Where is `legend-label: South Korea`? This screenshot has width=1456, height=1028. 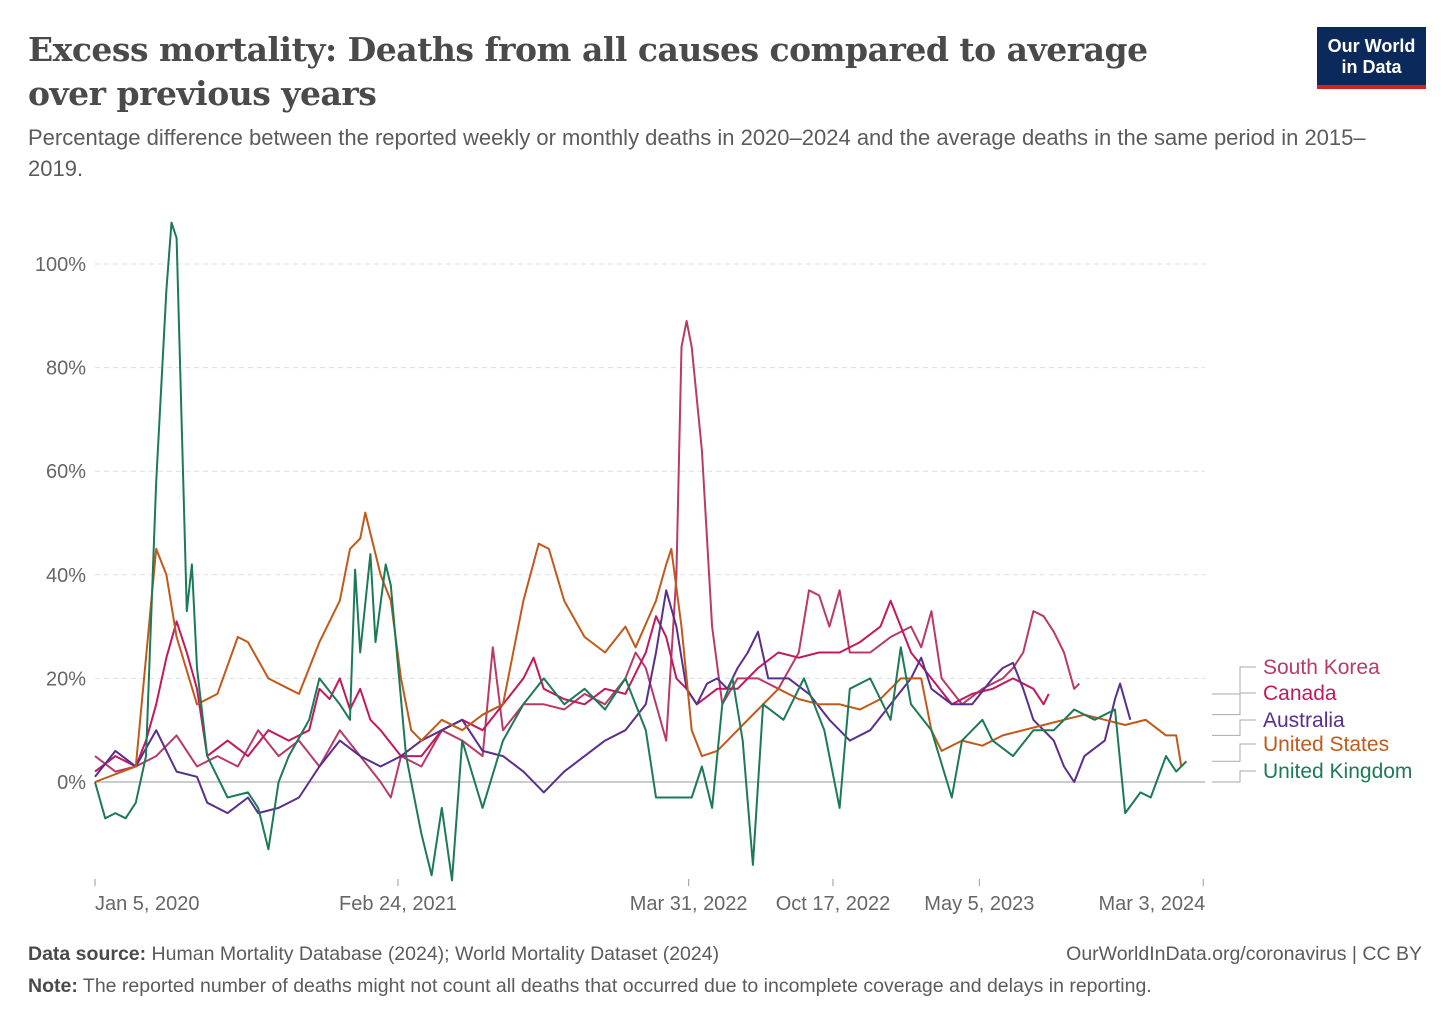 legend-label: South Korea is located at coordinates (1321, 667).